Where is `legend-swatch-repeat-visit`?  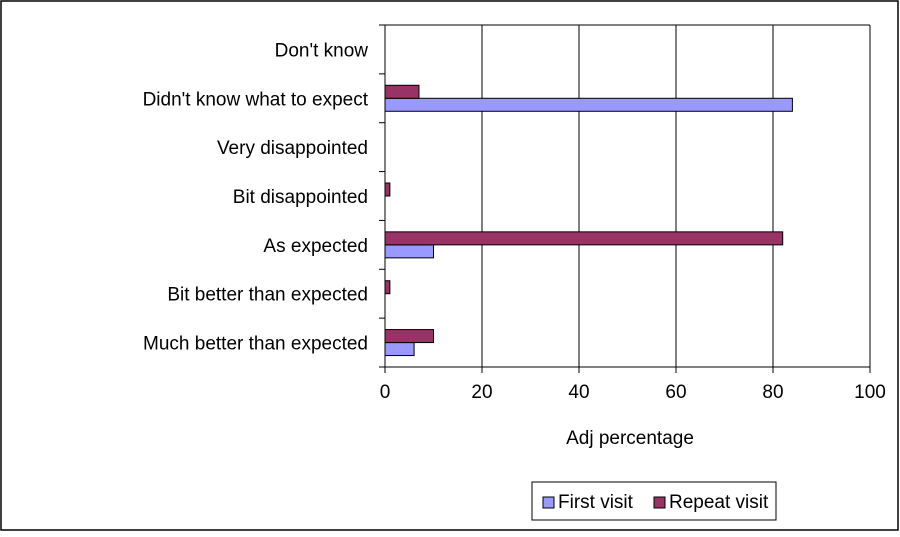 legend-swatch-repeat-visit is located at coordinates (659, 502).